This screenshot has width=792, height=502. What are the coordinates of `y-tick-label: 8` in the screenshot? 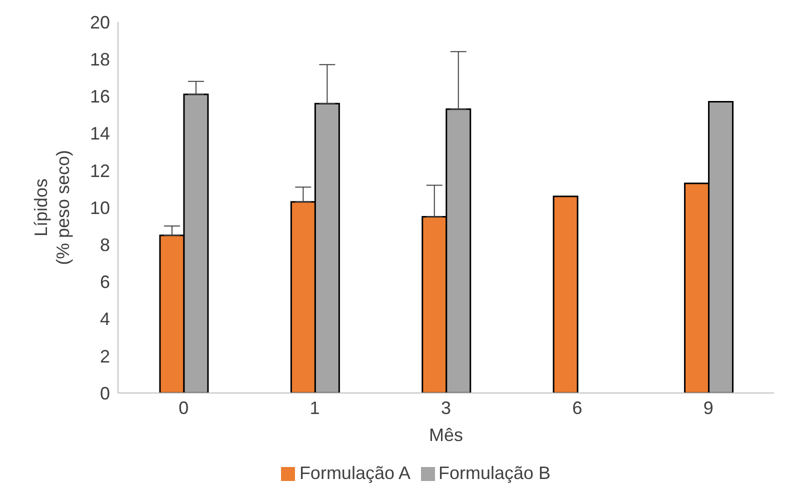 It's located at (105, 244).